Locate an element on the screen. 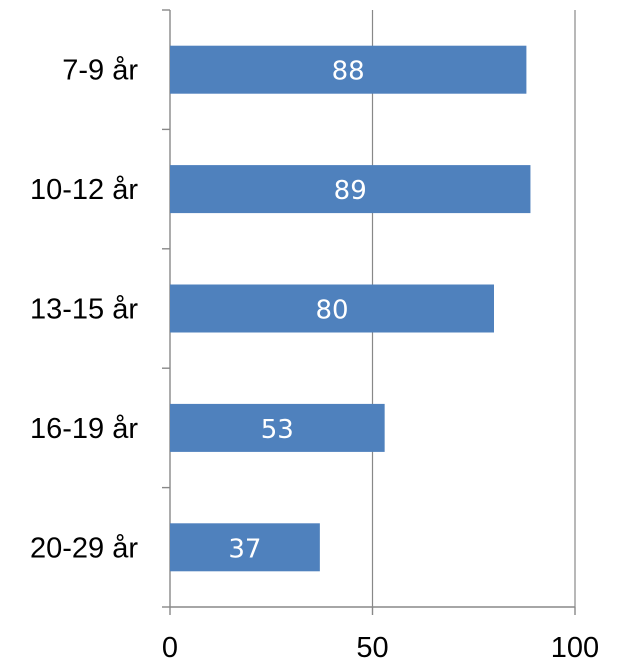  data-label: 37 is located at coordinates (244, 549).